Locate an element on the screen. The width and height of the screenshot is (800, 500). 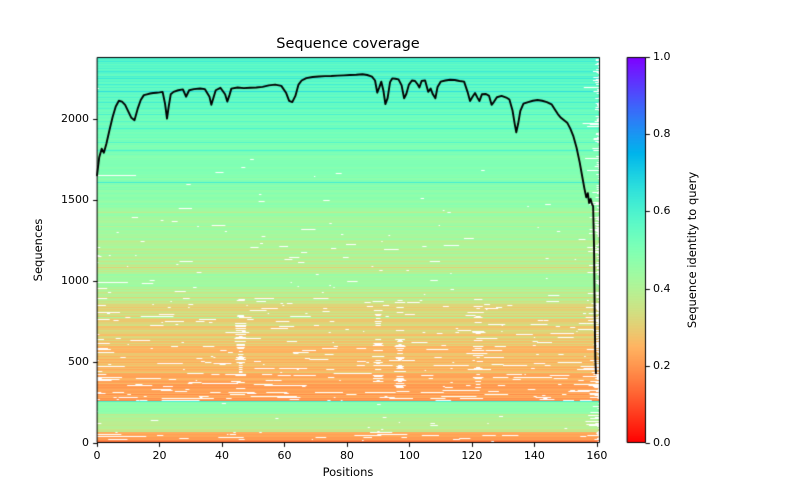
y-tick-label: 2000 is located at coordinates (75, 118).